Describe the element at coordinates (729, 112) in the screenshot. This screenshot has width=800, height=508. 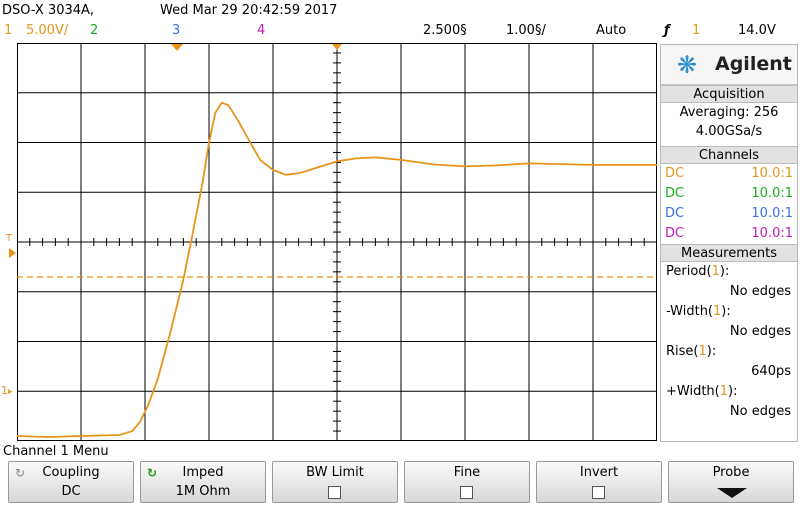
I see `averaging-value: Averaging: 256` at that location.